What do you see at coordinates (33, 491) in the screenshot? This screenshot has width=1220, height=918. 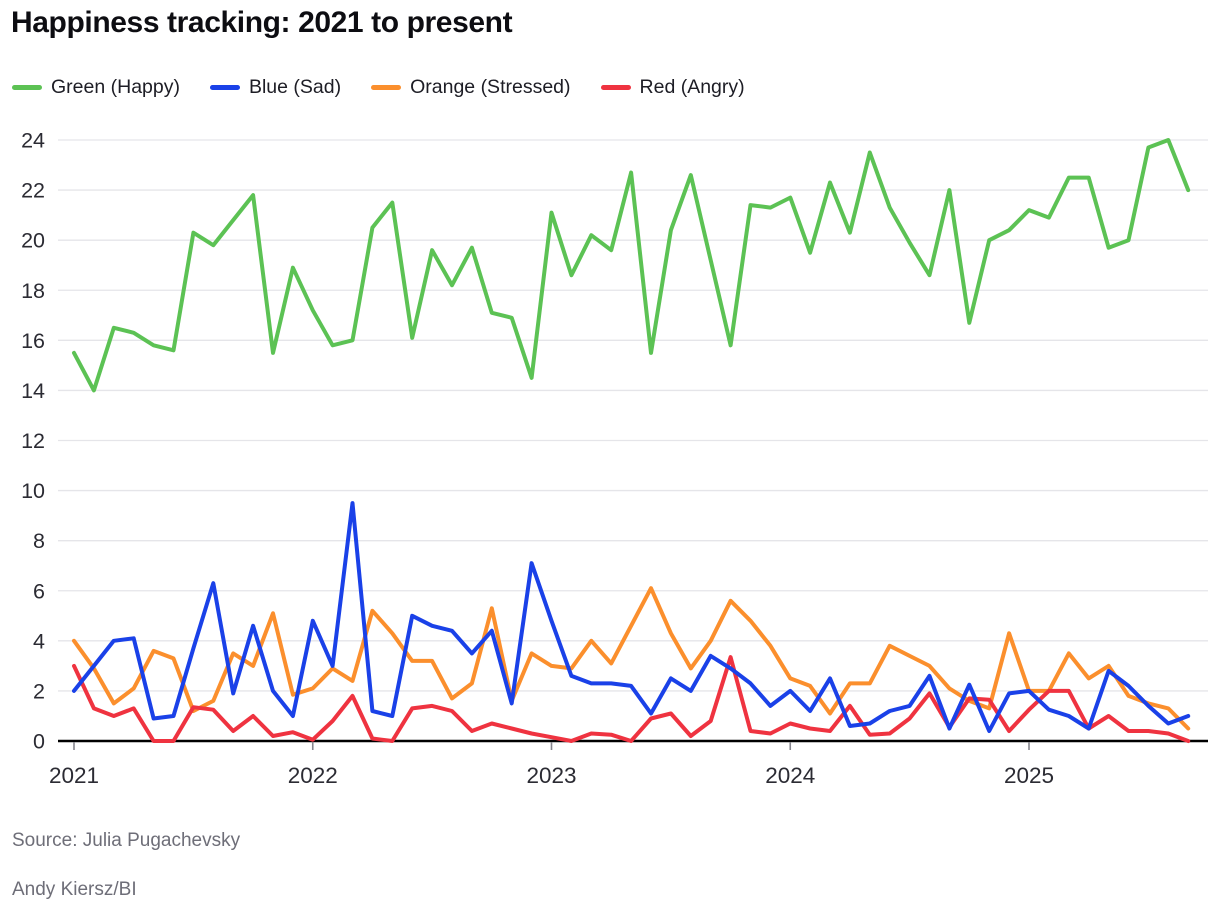 I see `y-tick-label: 10` at bounding box center [33, 491].